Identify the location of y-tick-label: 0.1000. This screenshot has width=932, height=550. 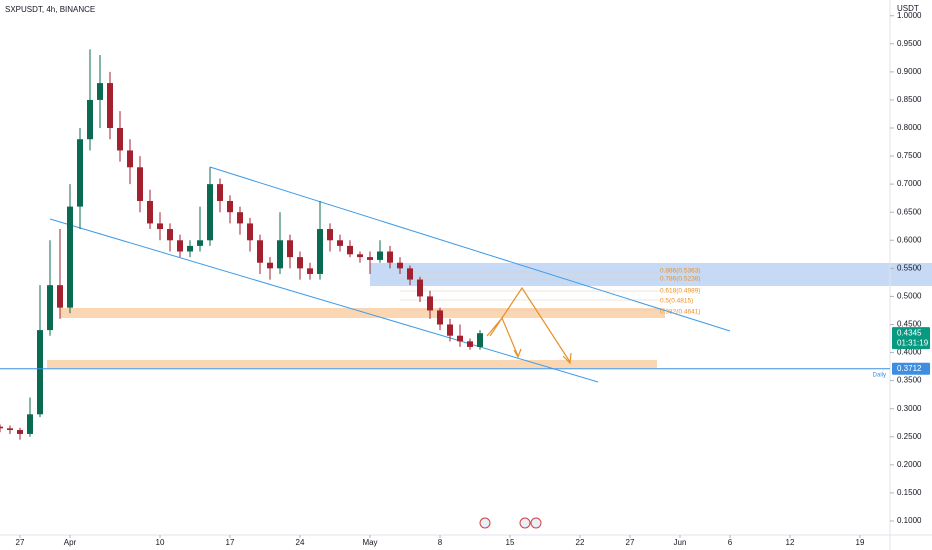
(909, 520).